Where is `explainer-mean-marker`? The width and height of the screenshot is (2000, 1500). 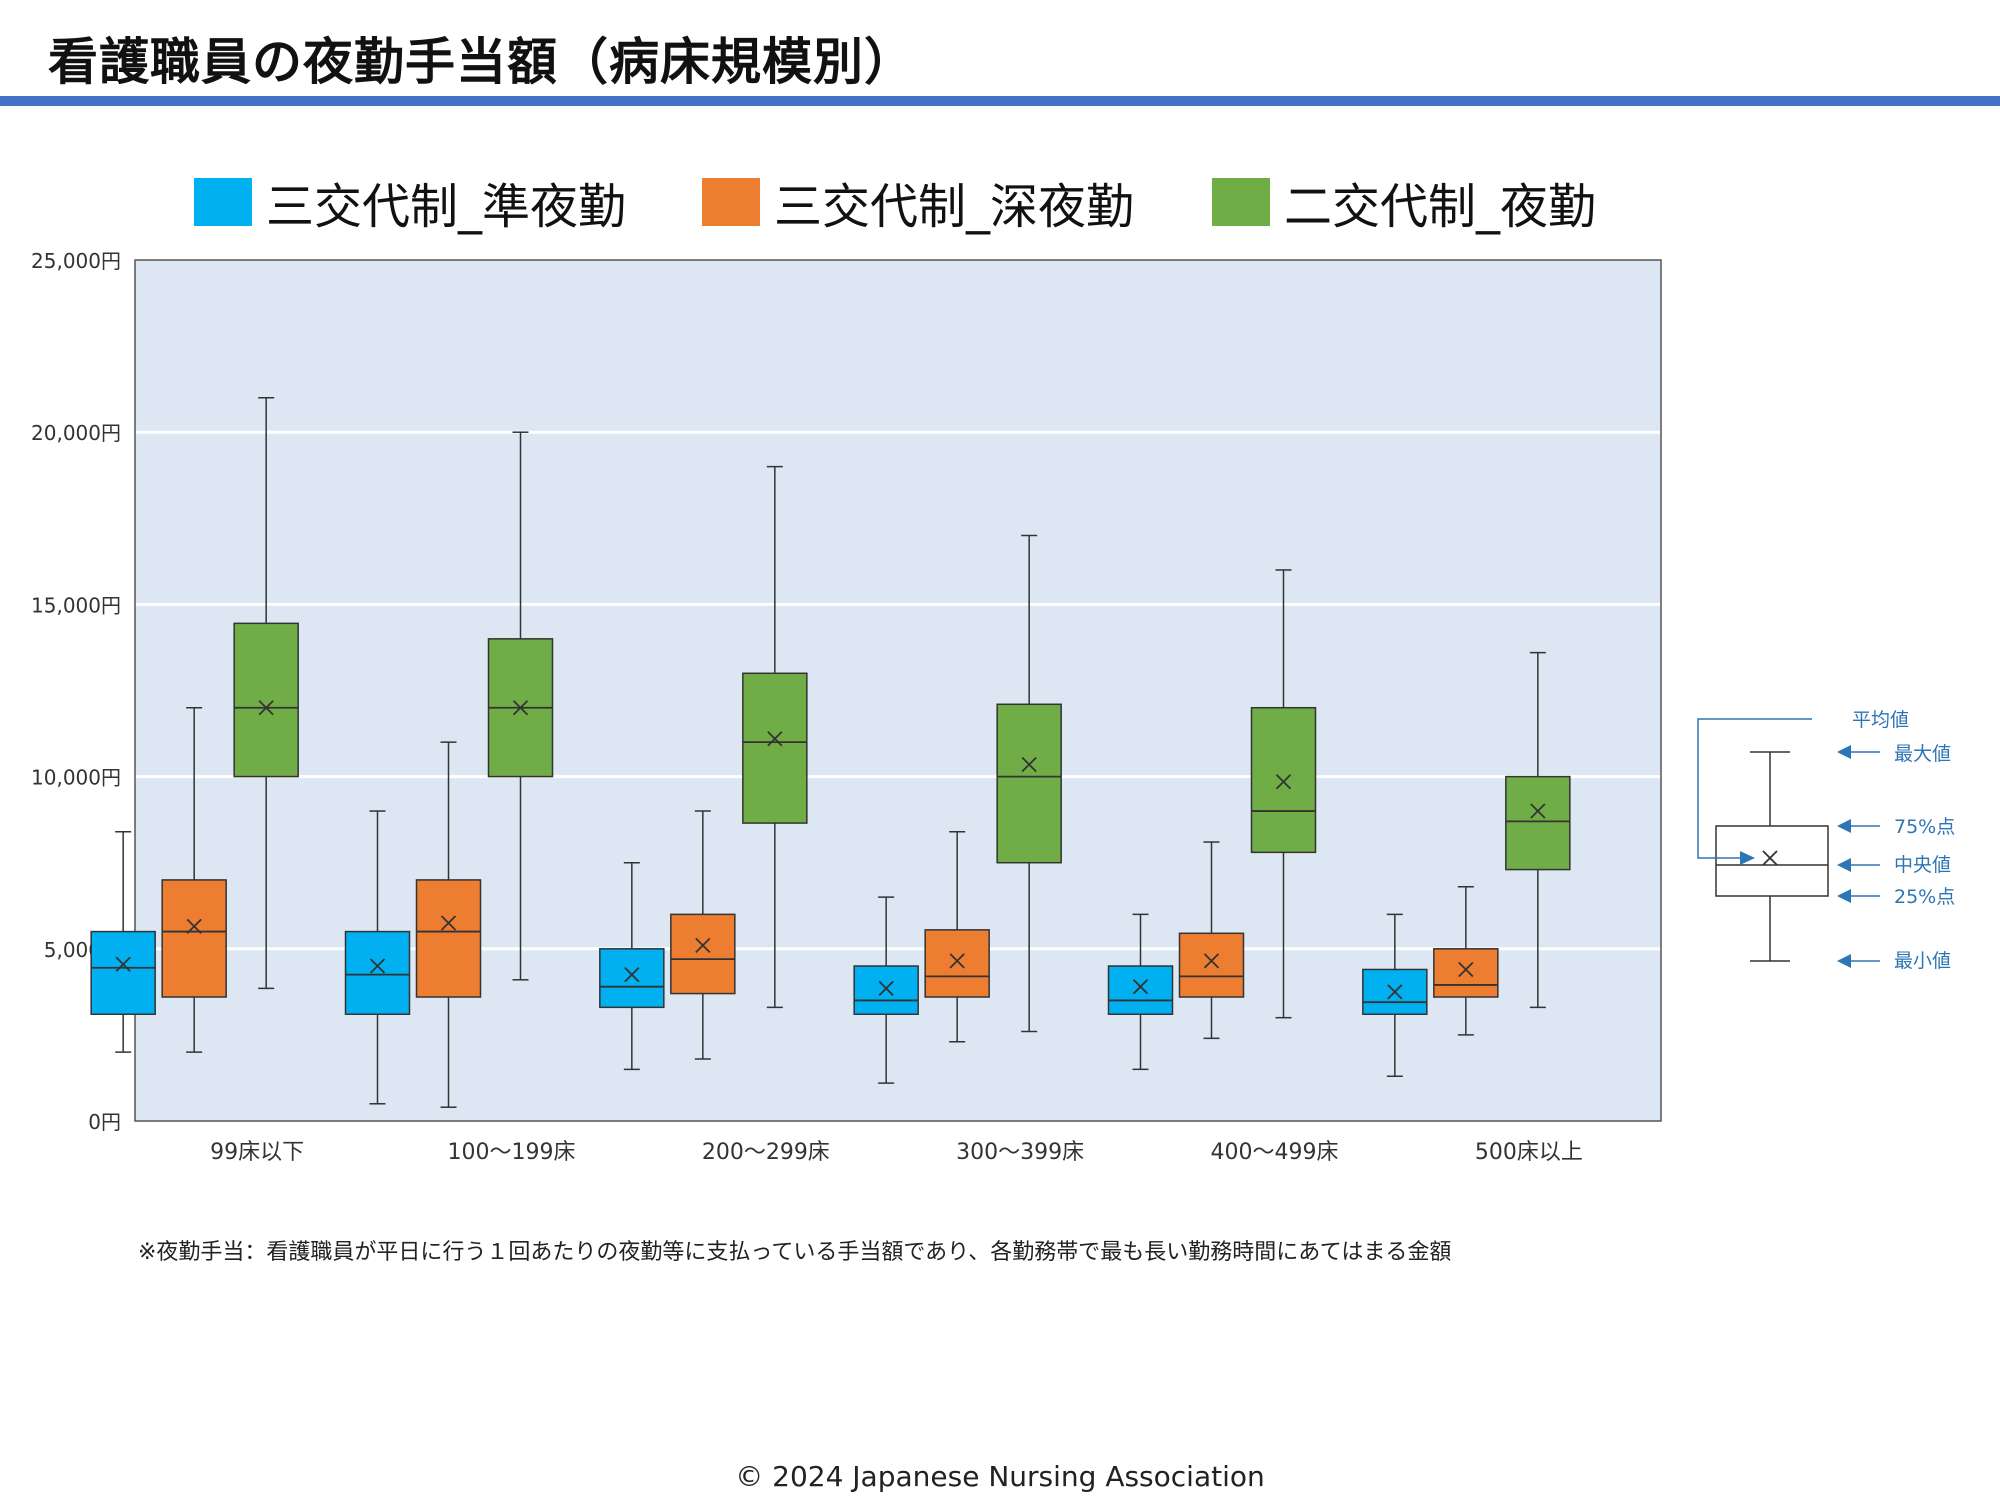
explainer-mean-marker is located at coordinates (1770, 858).